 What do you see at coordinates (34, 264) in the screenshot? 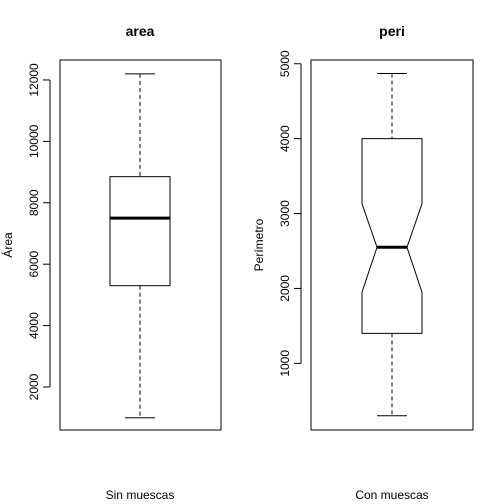
I see `y-tick-label: 6000` at bounding box center [34, 264].